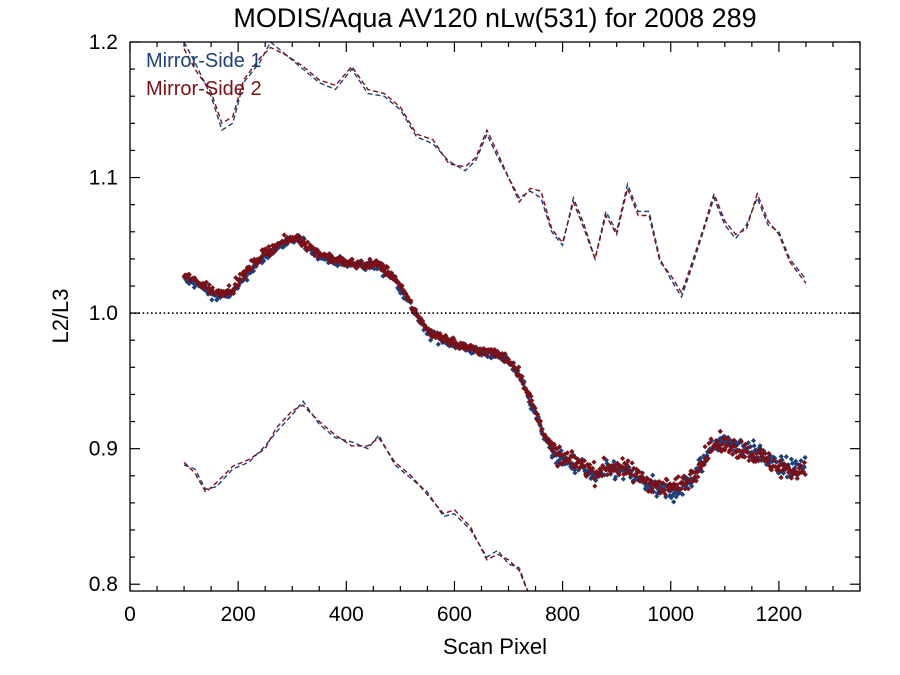  What do you see at coordinates (103, 42) in the screenshot?
I see `y-tick-label: 1.2` at bounding box center [103, 42].